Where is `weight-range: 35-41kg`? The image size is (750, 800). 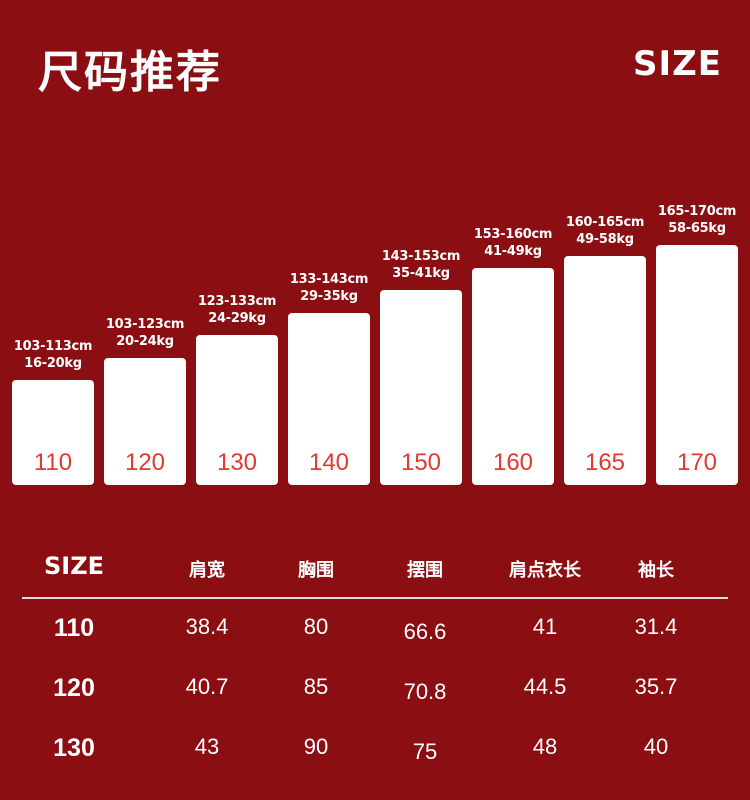 weight-range: 35-41kg is located at coordinates (421, 273).